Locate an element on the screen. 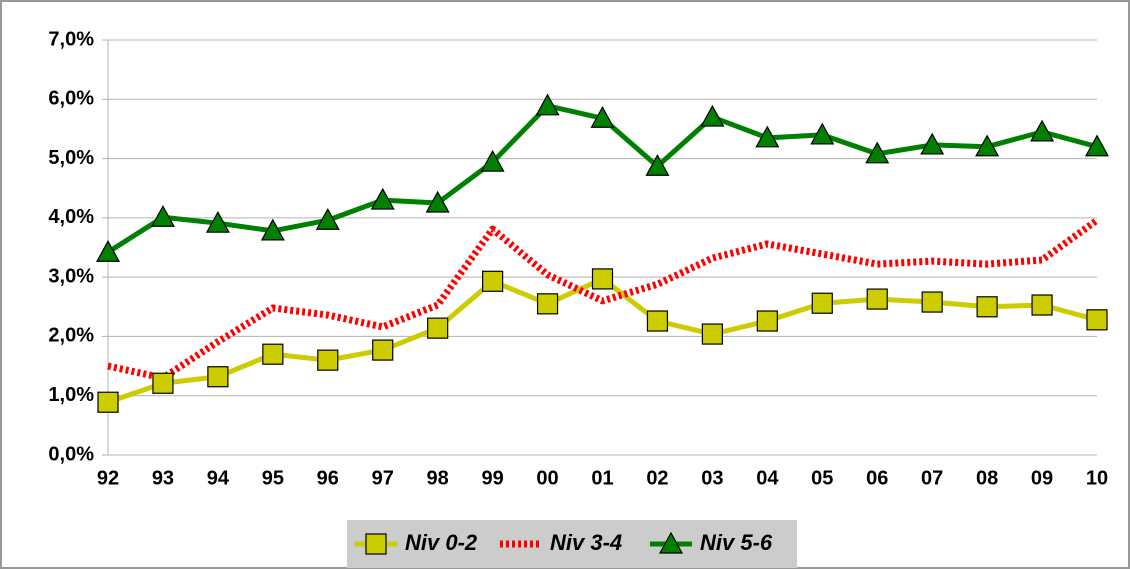  x-tick-label: 93 is located at coordinates (163, 478).